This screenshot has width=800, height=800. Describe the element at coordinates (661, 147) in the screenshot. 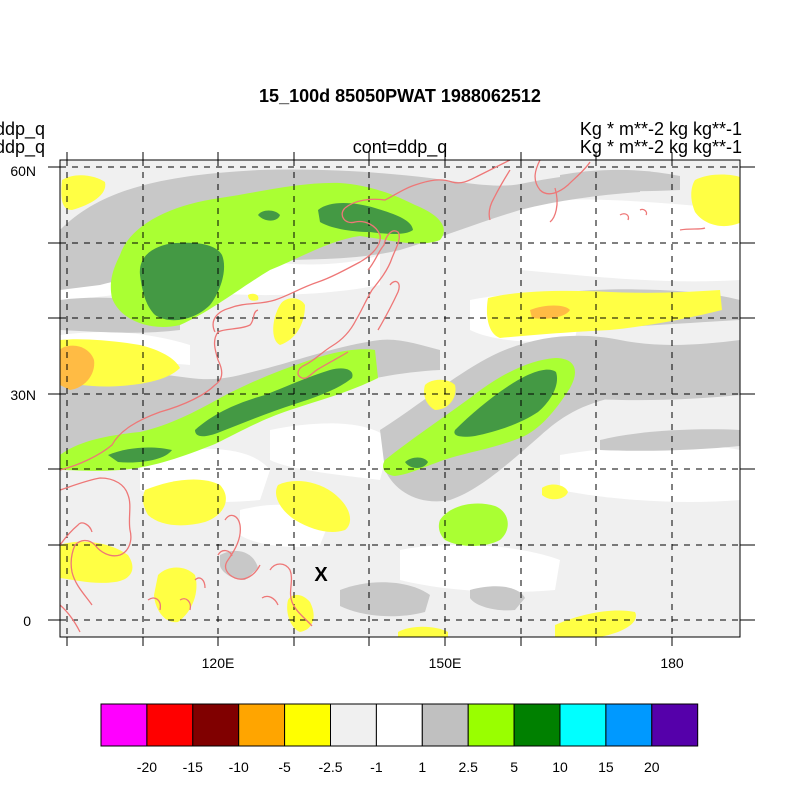

I see `units-label-2: Kg * m**-2 kg kg**-1` at that location.